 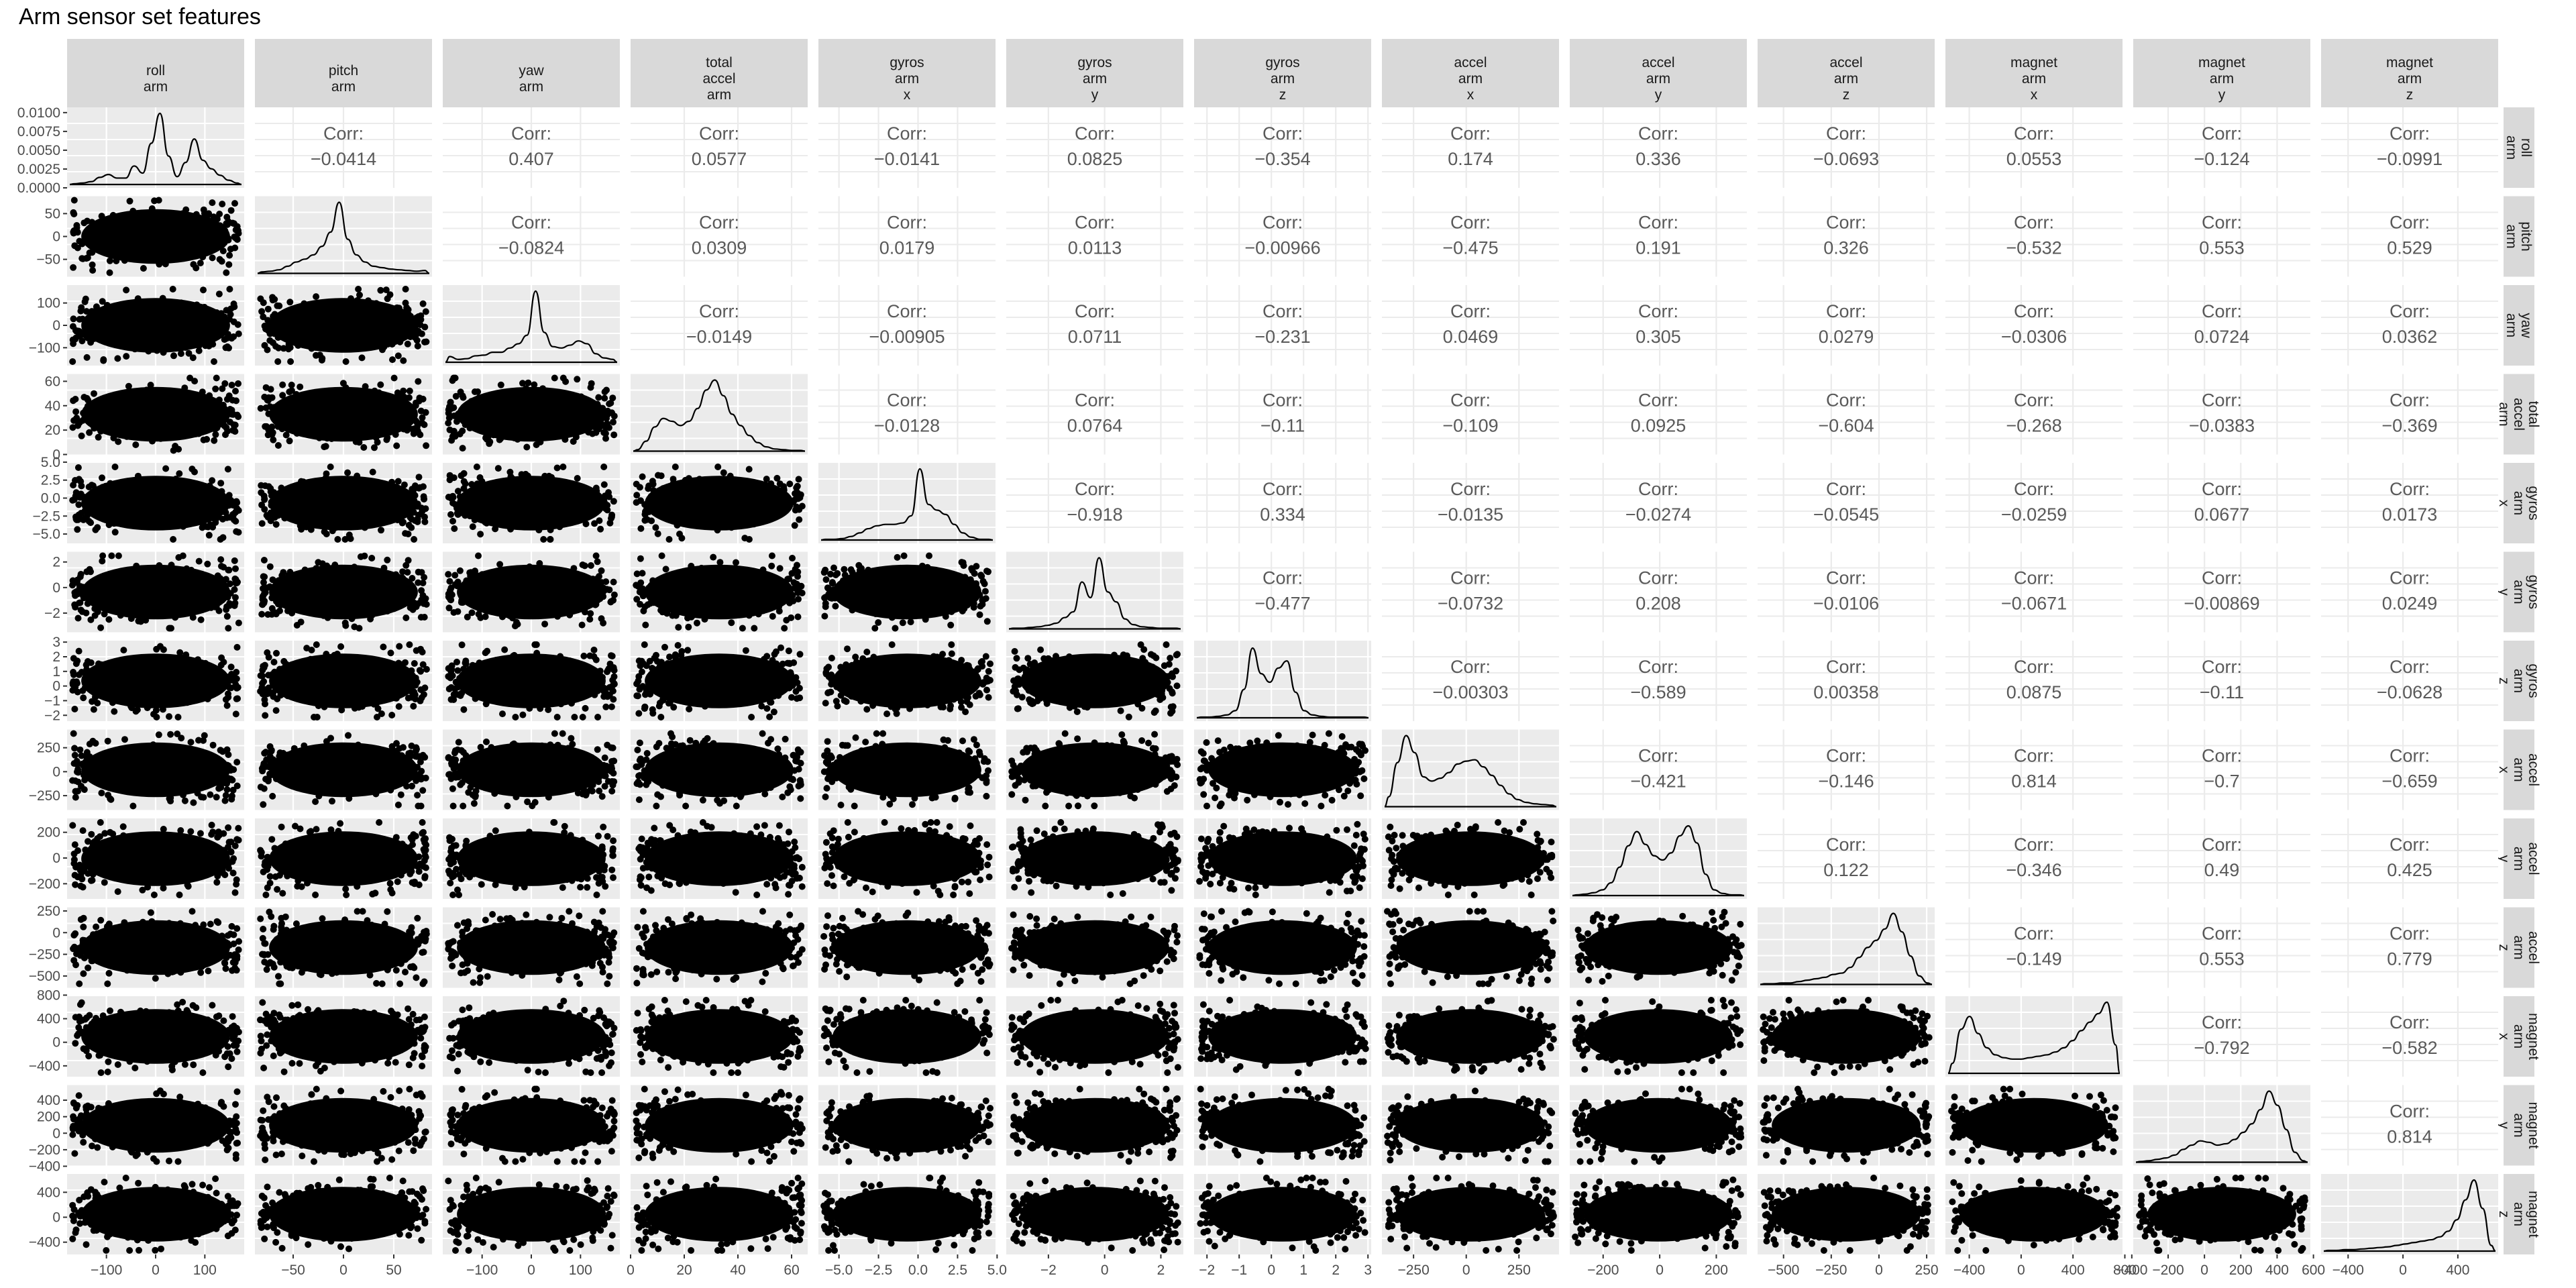 I want to click on corr-value: 0.0925, so click(x=1658, y=426).